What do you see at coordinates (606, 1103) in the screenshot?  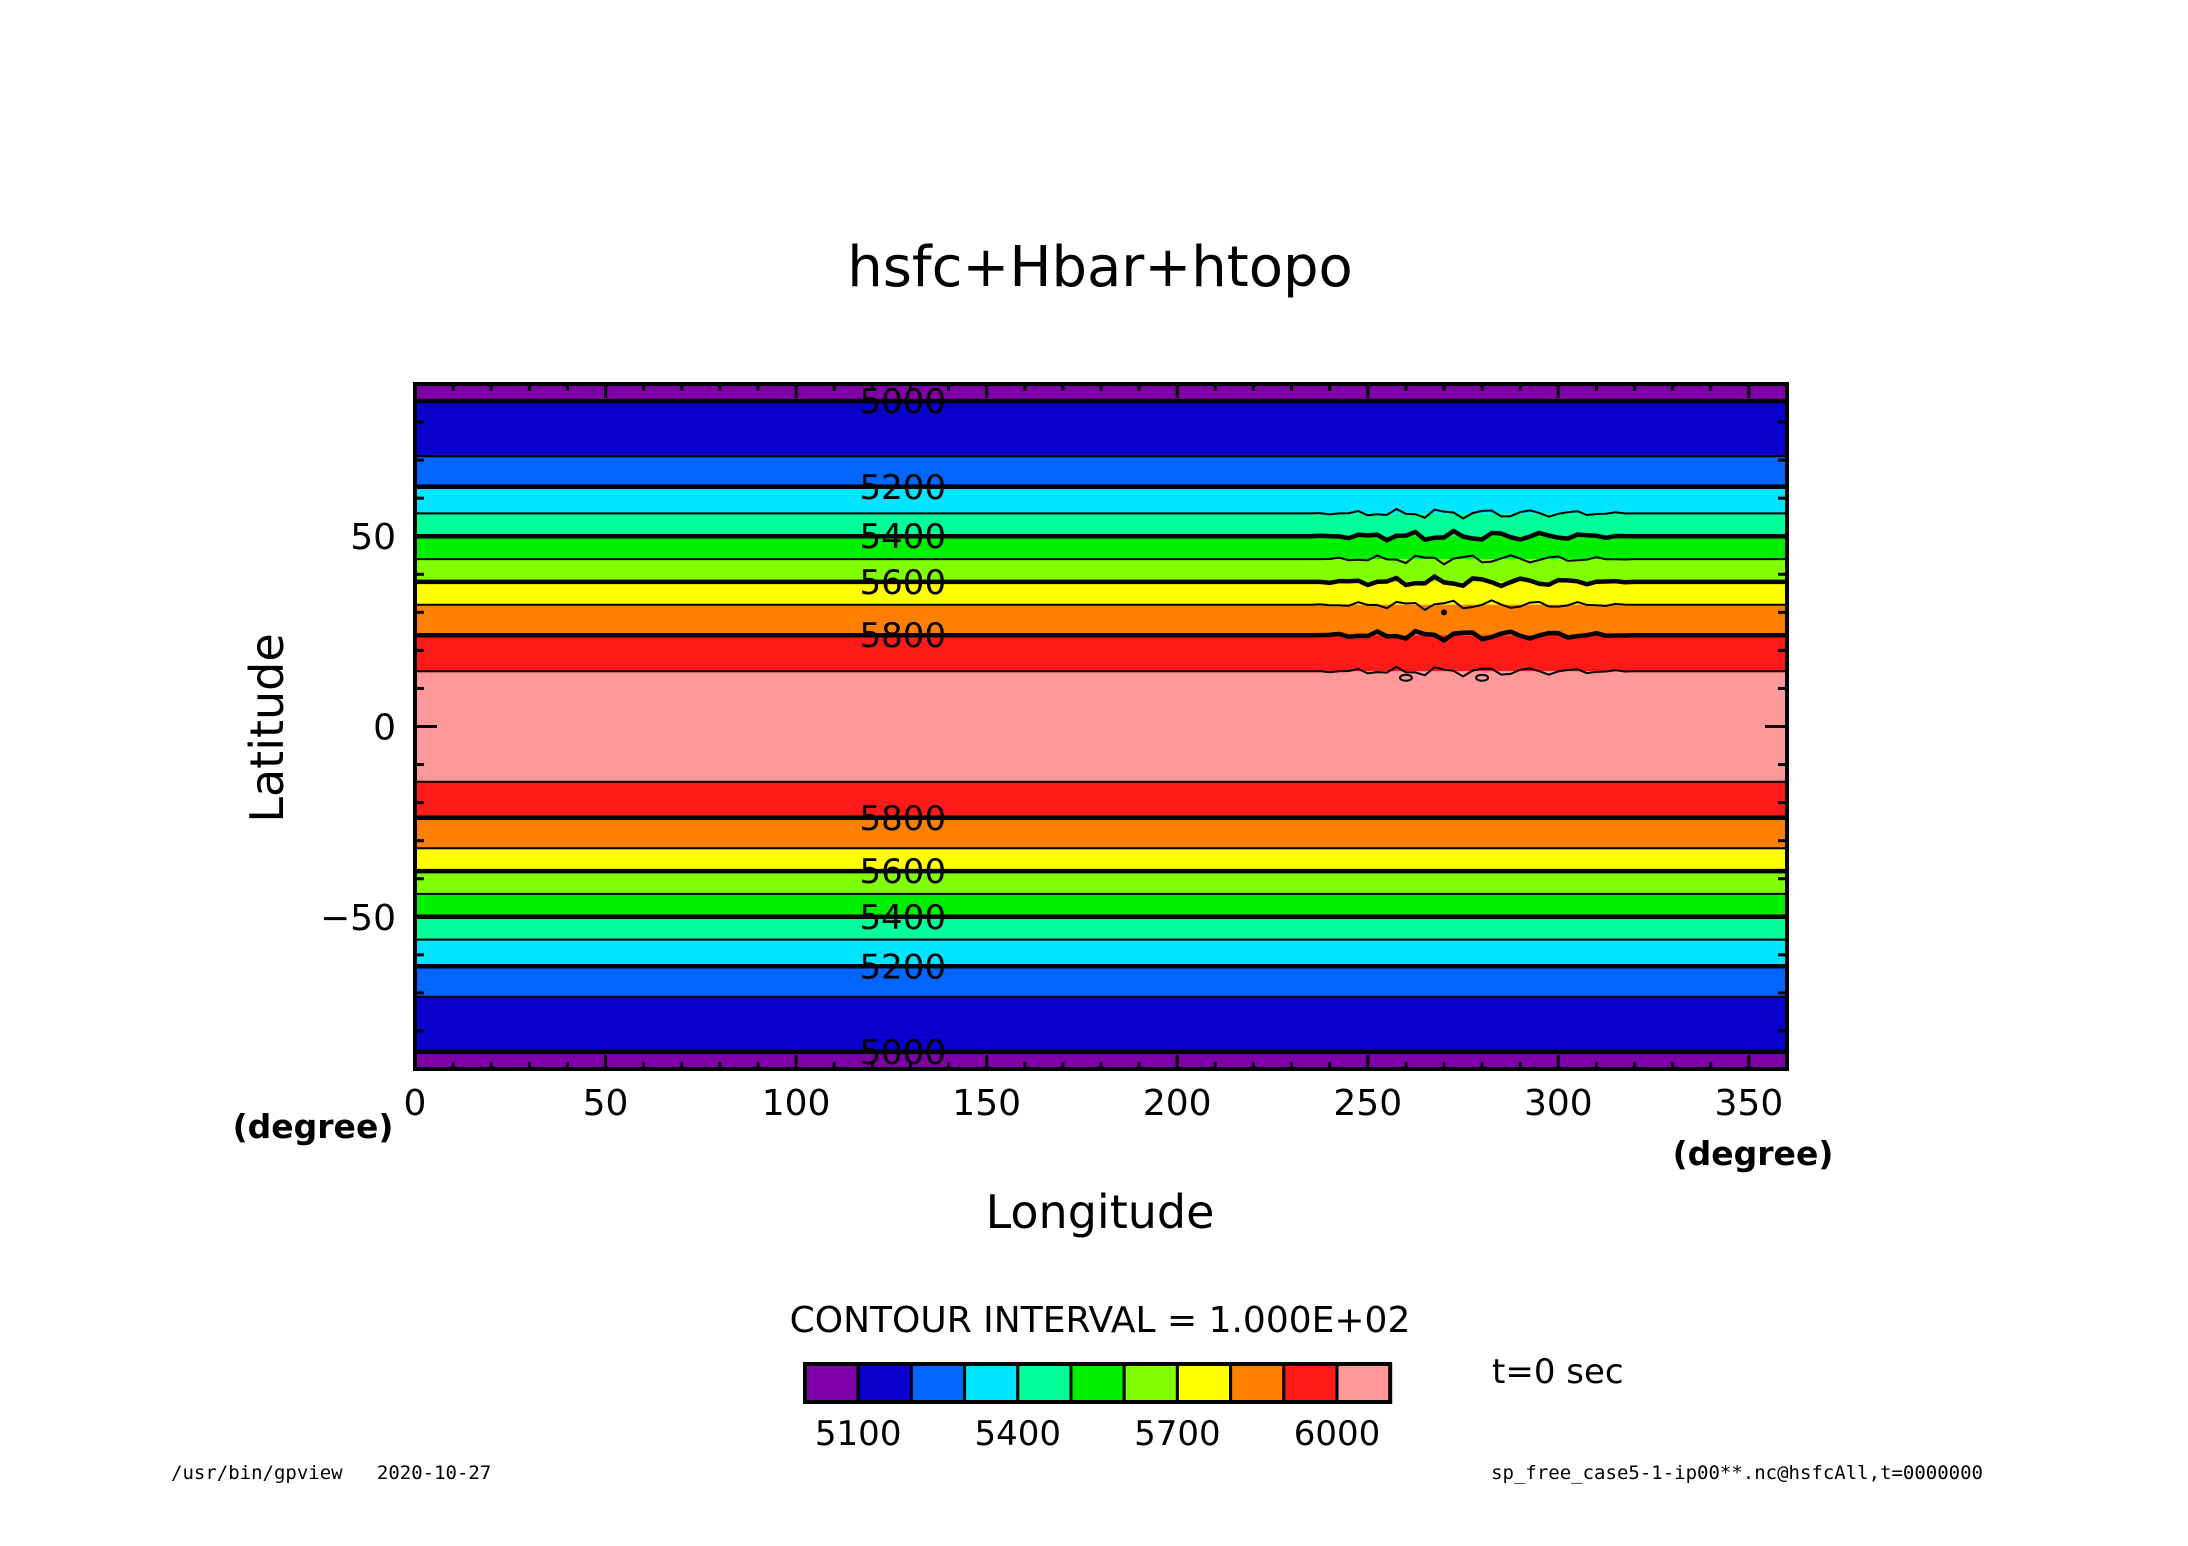 I see `x-tick-label-50: 50` at bounding box center [606, 1103].